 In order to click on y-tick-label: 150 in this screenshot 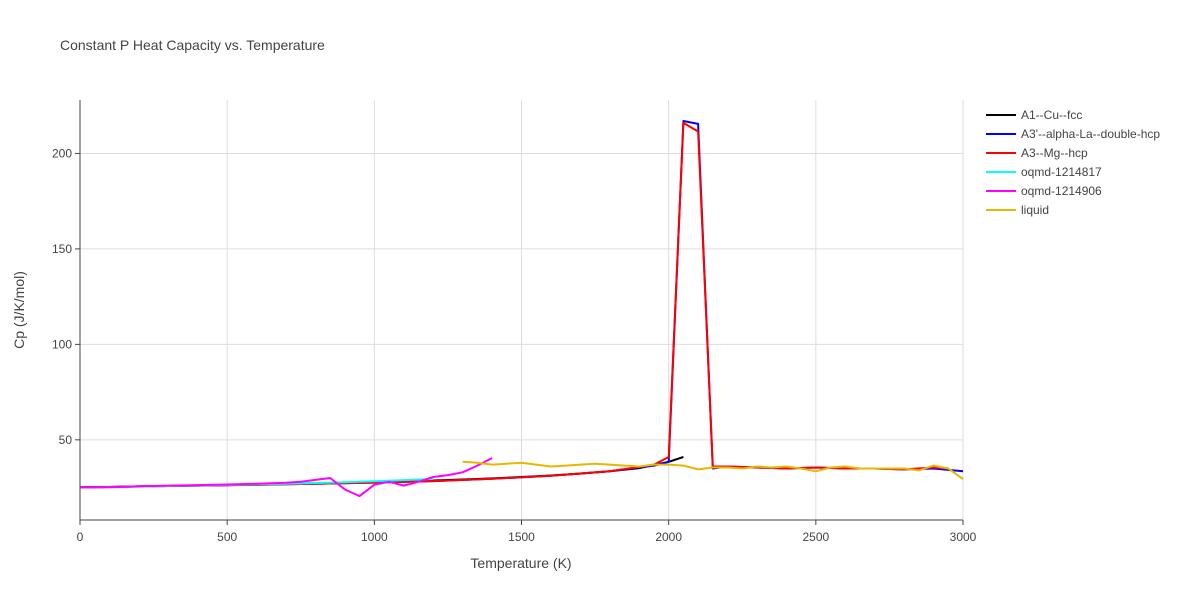, I will do `click(62, 249)`.